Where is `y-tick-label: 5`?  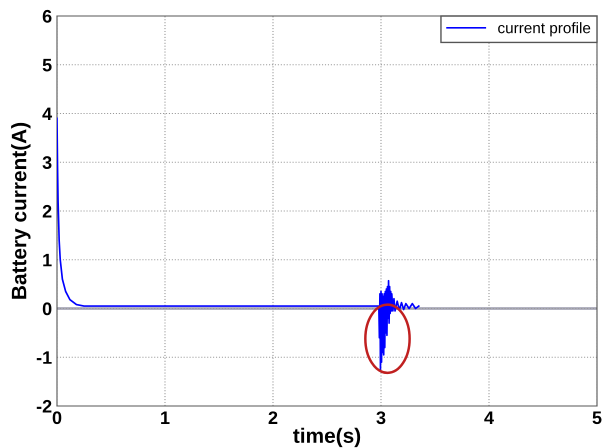 y-tick-label: 5 is located at coordinates (47, 65).